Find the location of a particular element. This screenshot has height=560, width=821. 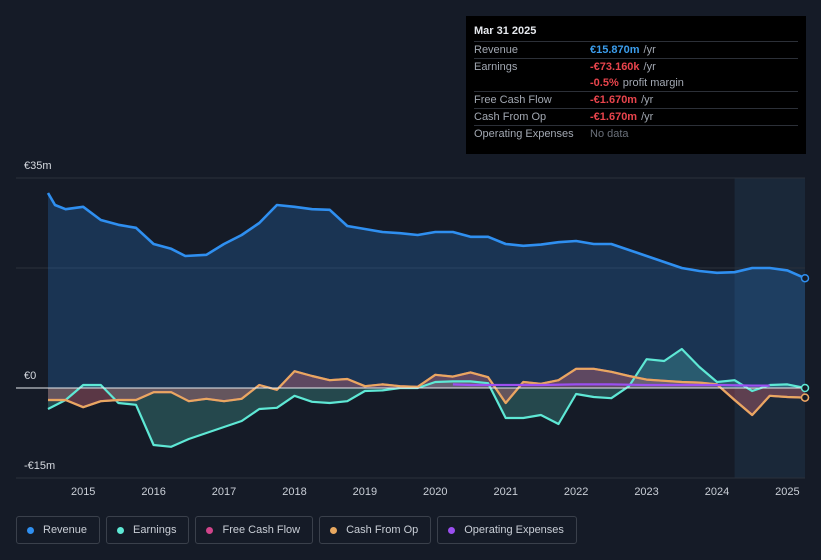

tooltip-row-revenue: Revenue €15.870m /yr is located at coordinates (636, 49).